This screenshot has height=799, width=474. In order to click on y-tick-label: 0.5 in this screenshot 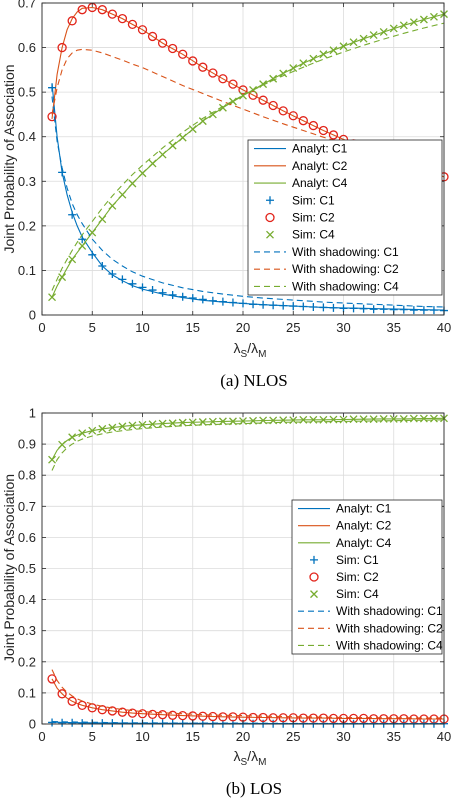, I will do `click(27, 568)`.